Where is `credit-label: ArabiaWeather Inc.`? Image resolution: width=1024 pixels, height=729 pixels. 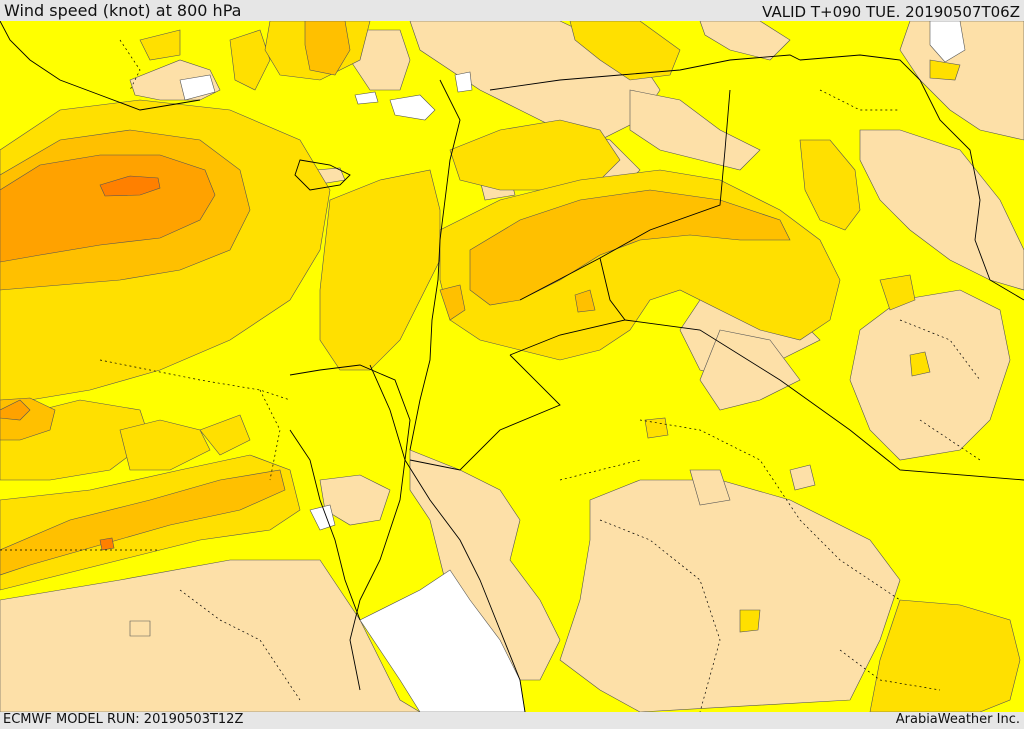 credit-label: ArabiaWeather Inc. is located at coordinates (957, 719).